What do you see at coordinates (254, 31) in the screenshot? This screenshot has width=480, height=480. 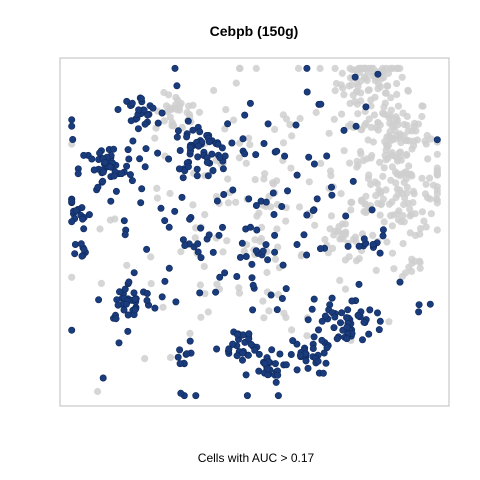 I see `chart-title: Cebpb (150g)` at bounding box center [254, 31].